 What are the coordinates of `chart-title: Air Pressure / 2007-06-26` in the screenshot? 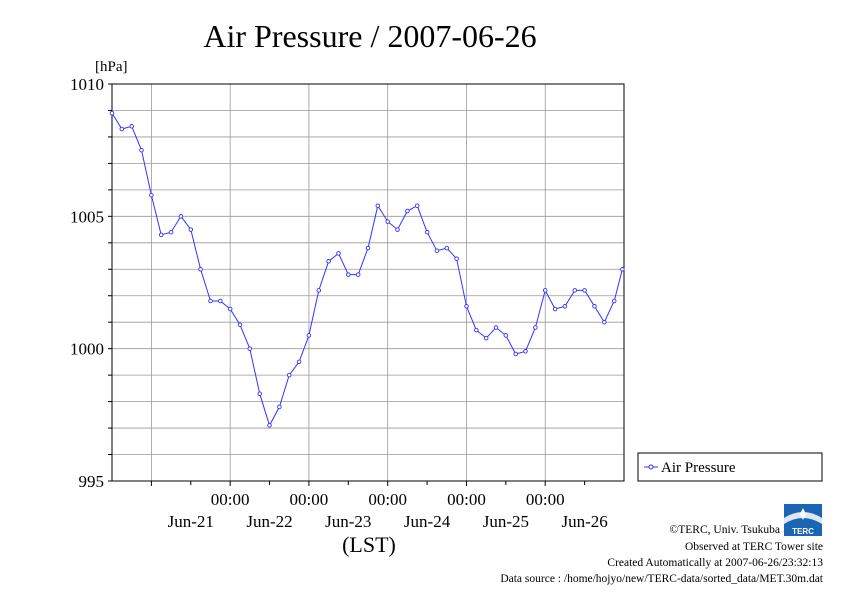 It's located at (369, 36).